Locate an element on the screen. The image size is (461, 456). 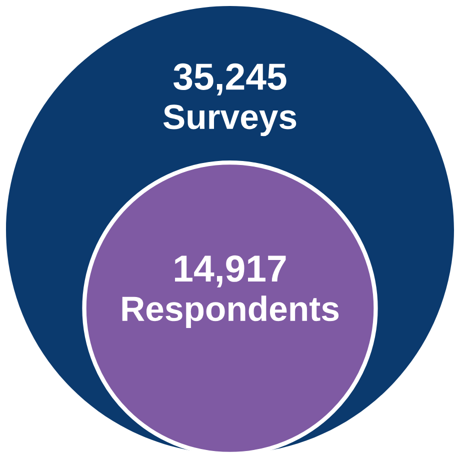
data-label: 14,917 is located at coordinates (230, 271).